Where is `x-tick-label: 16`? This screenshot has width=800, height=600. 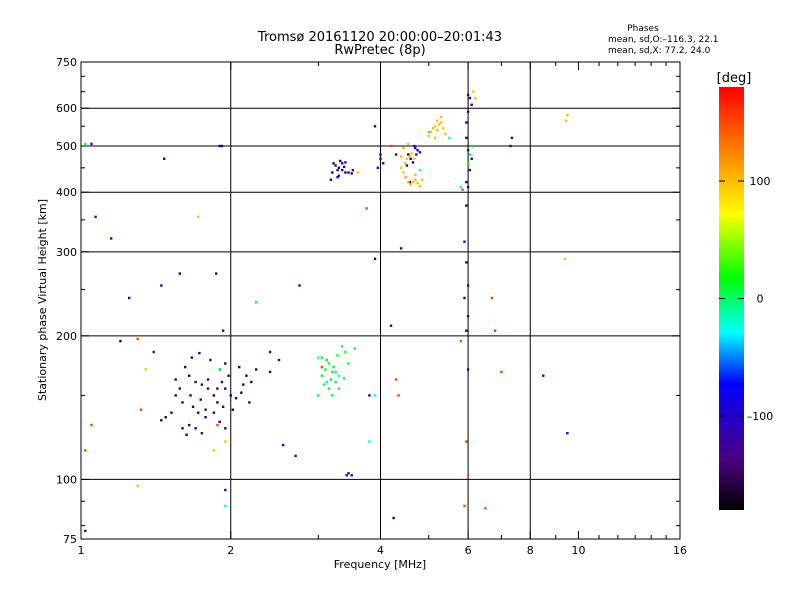 x-tick-label: 16 is located at coordinates (680, 550).